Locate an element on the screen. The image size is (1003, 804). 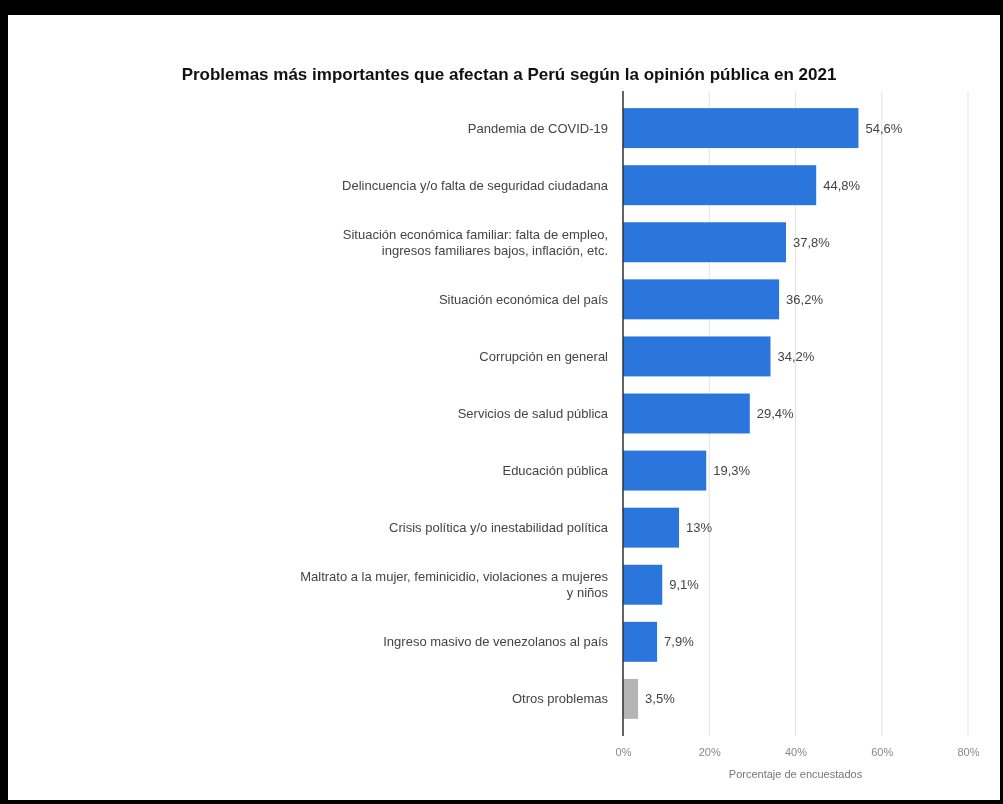
y-tick-label: Servicios de salud pública is located at coordinates (533, 414).